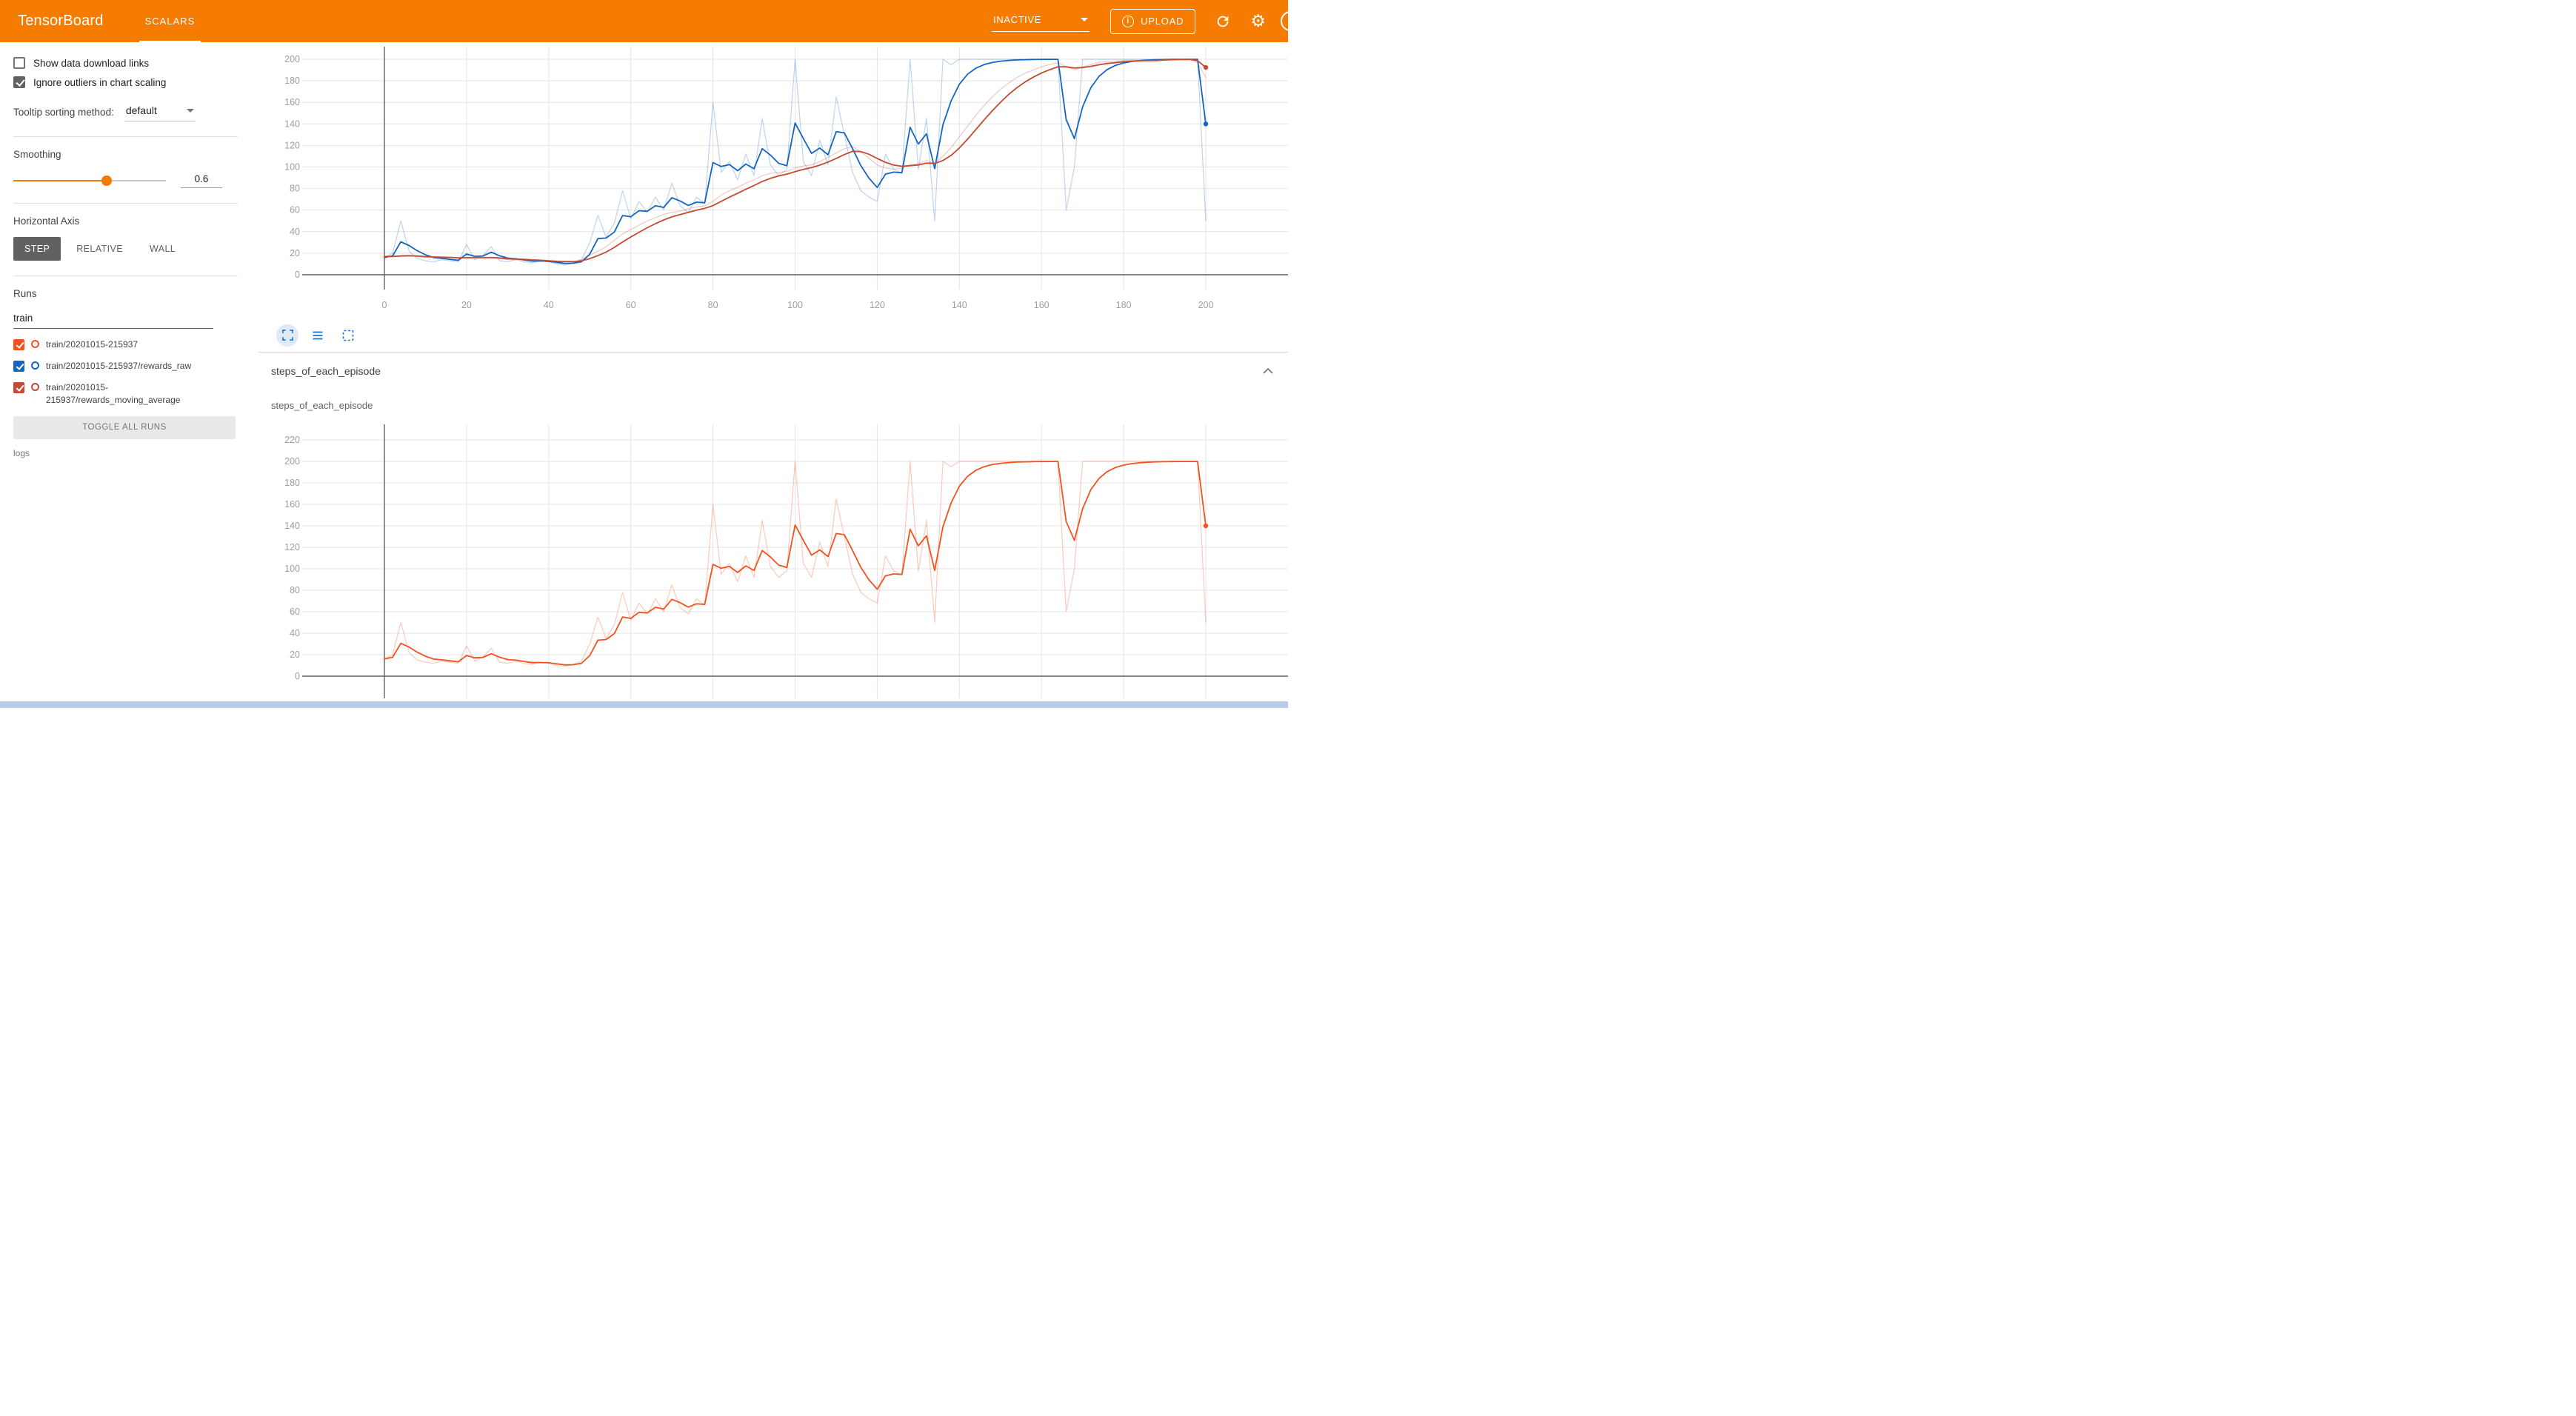  What do you see at coordinates (644, 704) in the screenshot?
I see `bottom-bar` at bounding box center [644, 704].